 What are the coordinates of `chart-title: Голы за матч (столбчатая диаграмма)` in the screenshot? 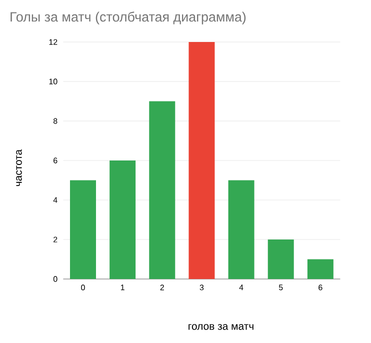 It's located at (128, 18).